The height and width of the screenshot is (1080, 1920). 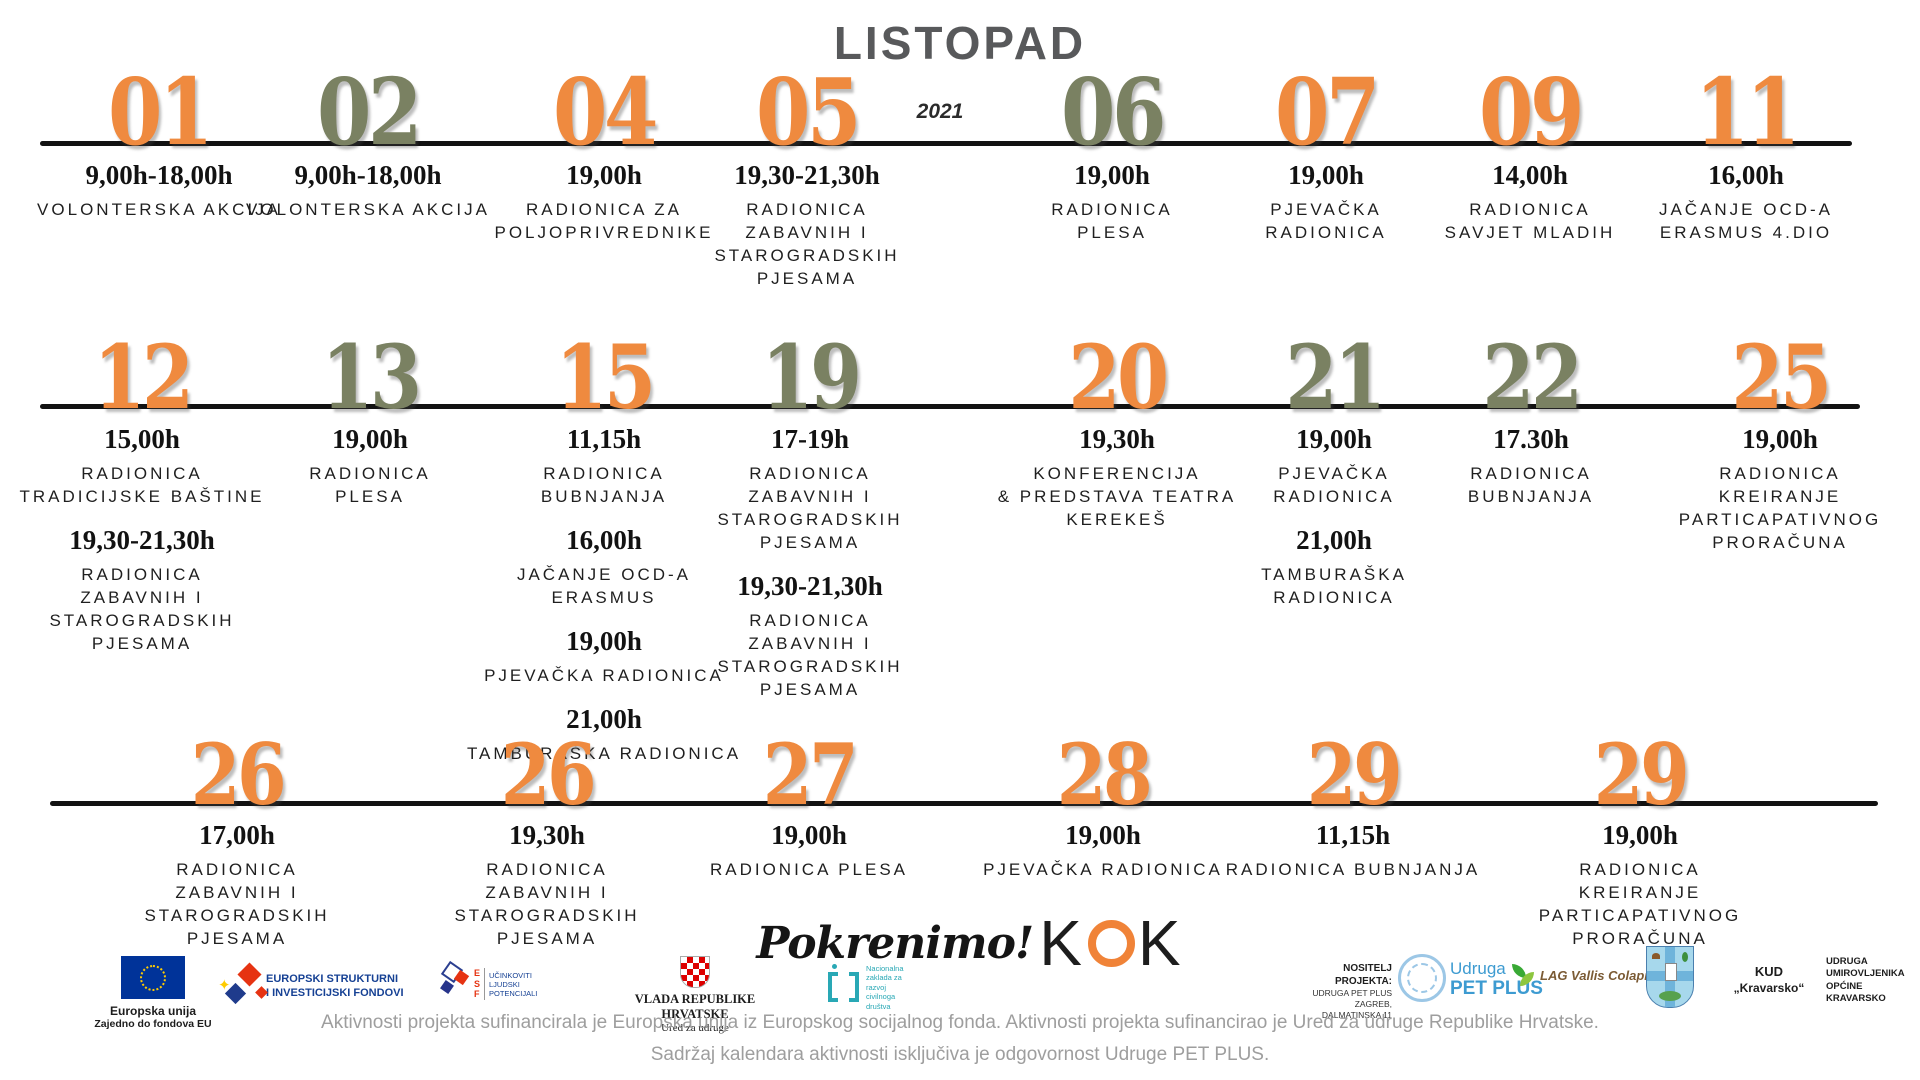 I want to click on event-title-line: PJEVAČKA, so click(x=1334, y=473).